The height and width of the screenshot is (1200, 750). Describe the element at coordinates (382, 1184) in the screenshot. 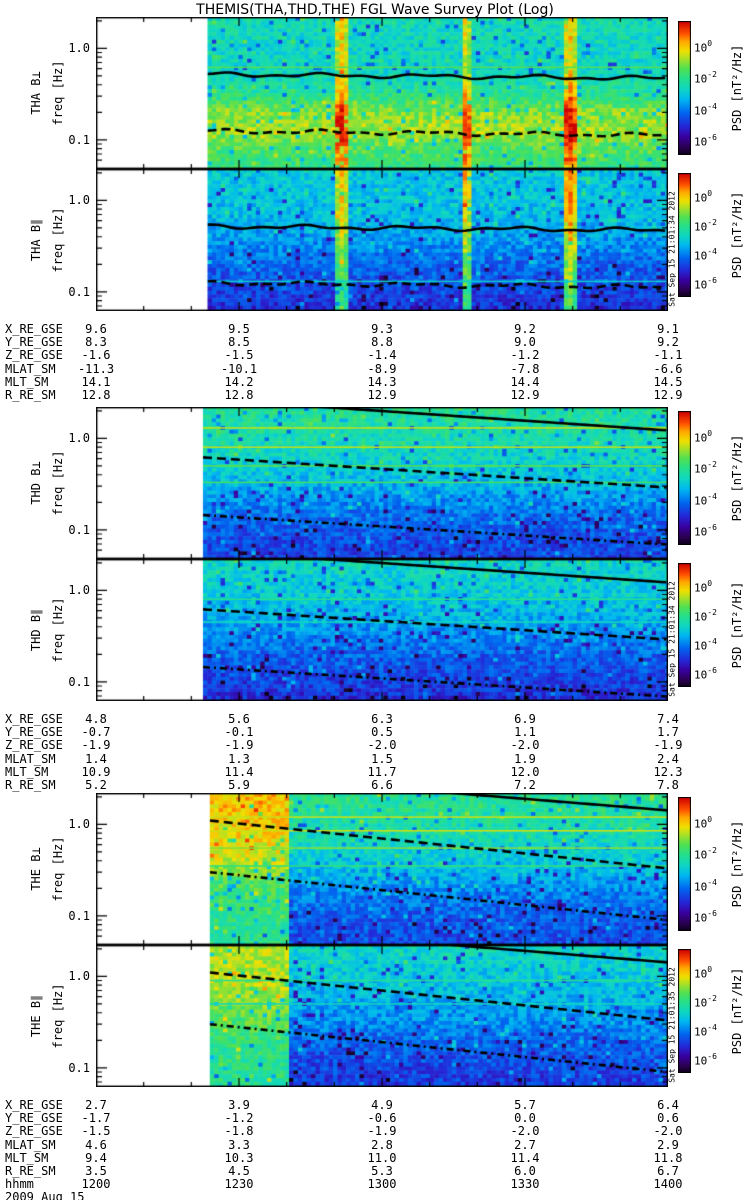

I see `footer-hhmm-value: 1300` at that location.